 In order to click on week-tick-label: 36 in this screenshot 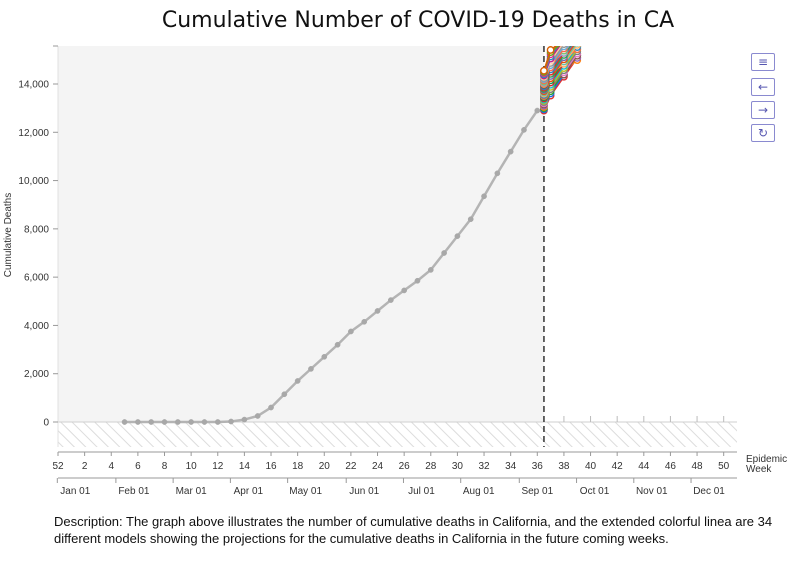, I will do `click(538, 466)`.